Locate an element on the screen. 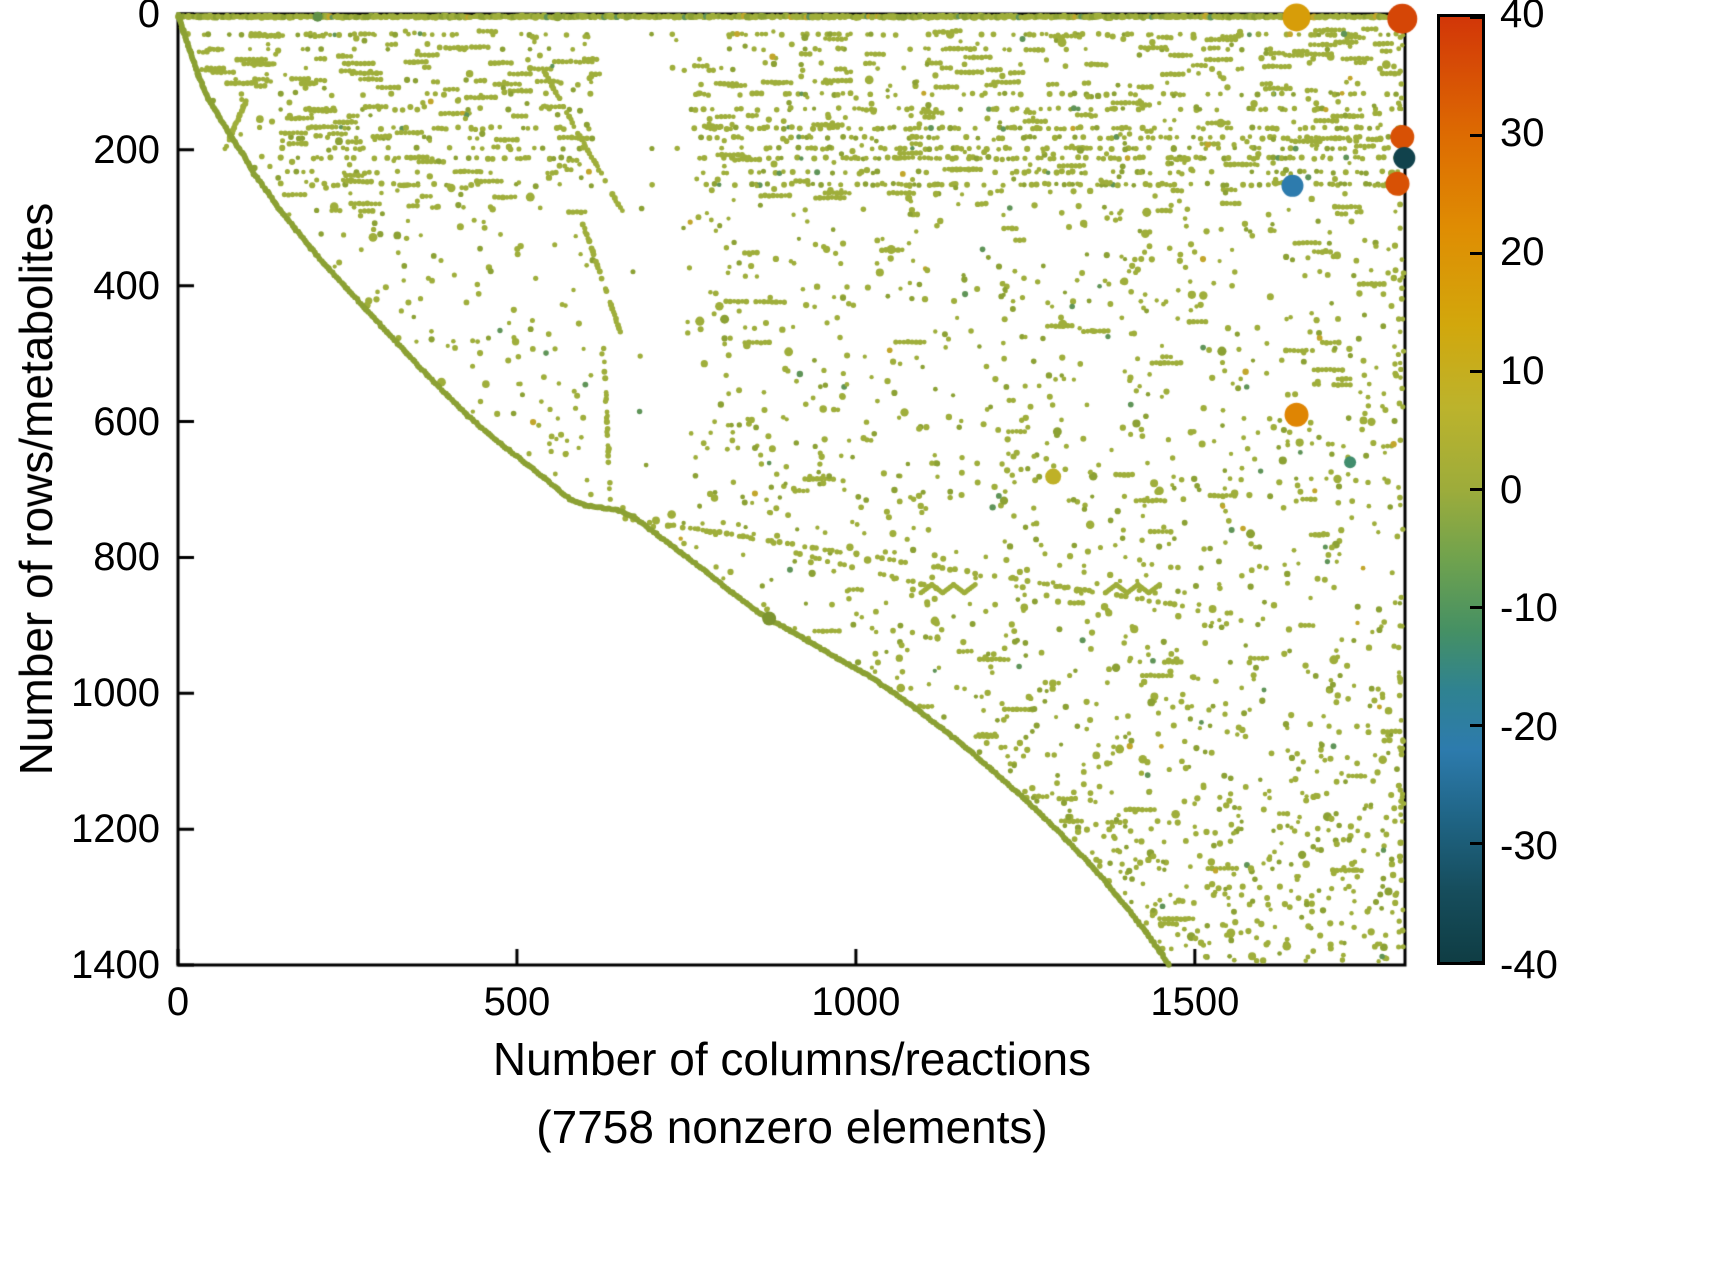 The image size is (1712, 1264). y-tick-label: 1000 is located at coordinates (115, 693).